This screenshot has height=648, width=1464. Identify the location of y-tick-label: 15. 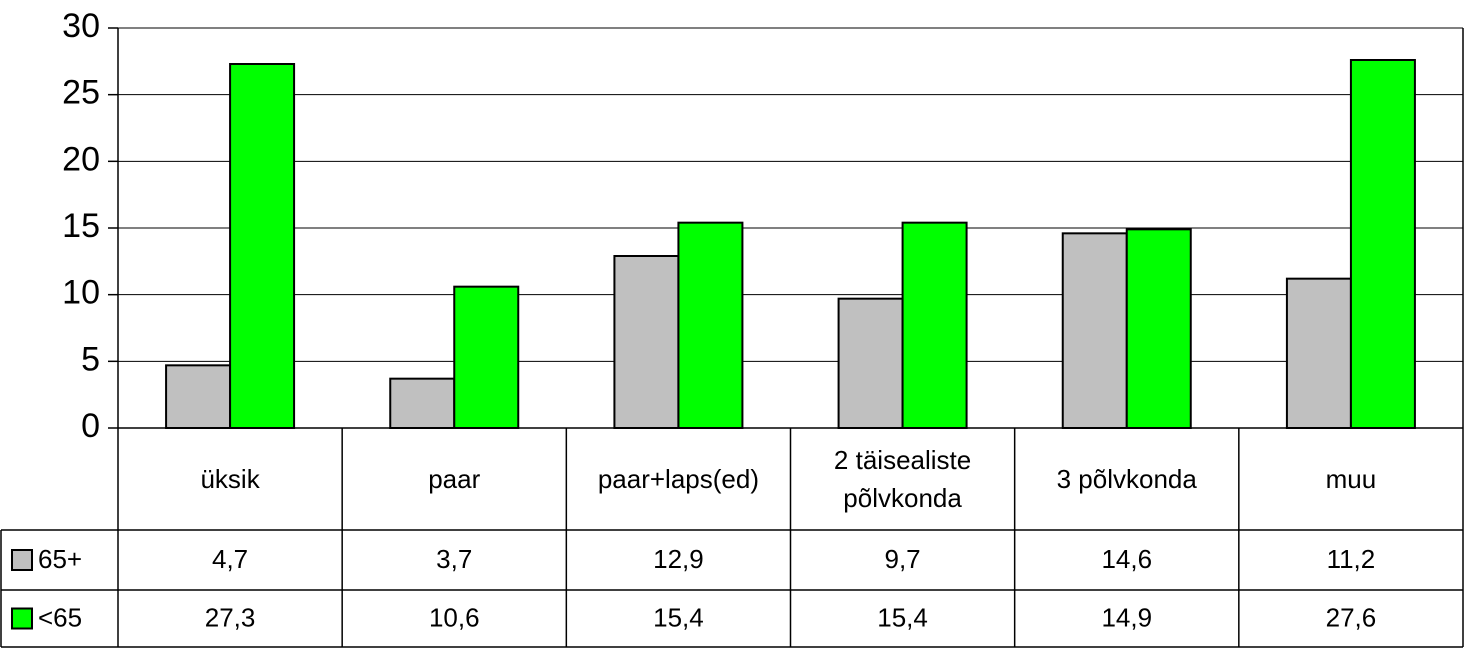
(81, 226).